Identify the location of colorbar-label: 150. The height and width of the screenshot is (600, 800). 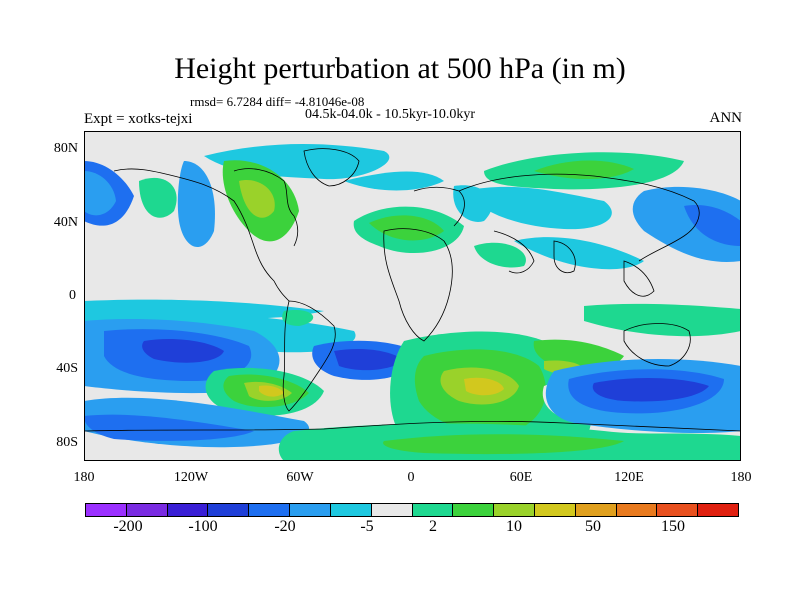
(673, 526).